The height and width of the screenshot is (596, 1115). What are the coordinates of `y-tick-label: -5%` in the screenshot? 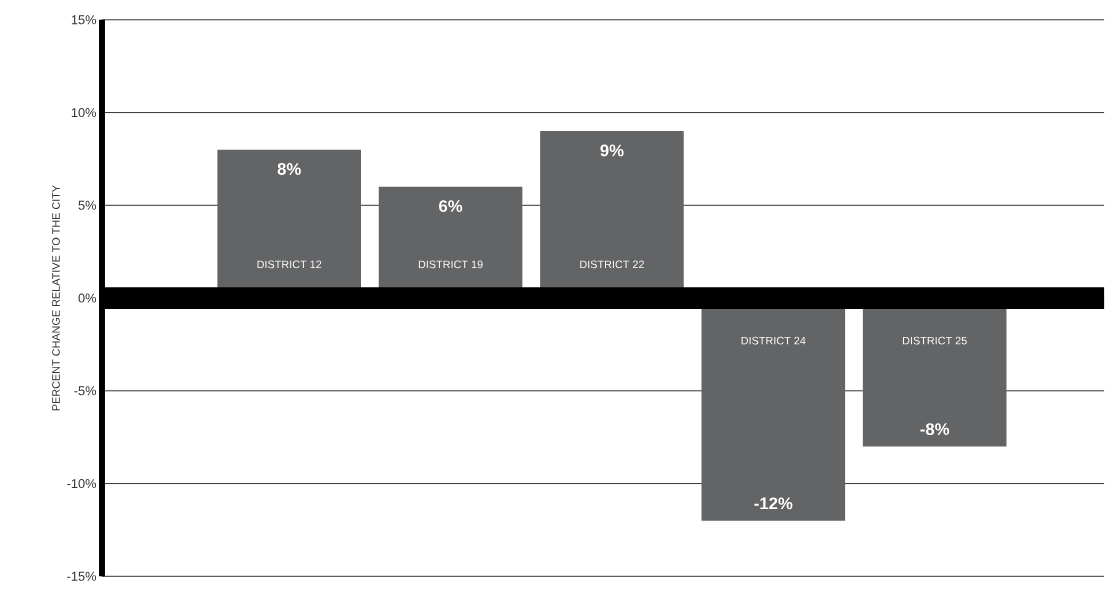 It's located at (85, 391).